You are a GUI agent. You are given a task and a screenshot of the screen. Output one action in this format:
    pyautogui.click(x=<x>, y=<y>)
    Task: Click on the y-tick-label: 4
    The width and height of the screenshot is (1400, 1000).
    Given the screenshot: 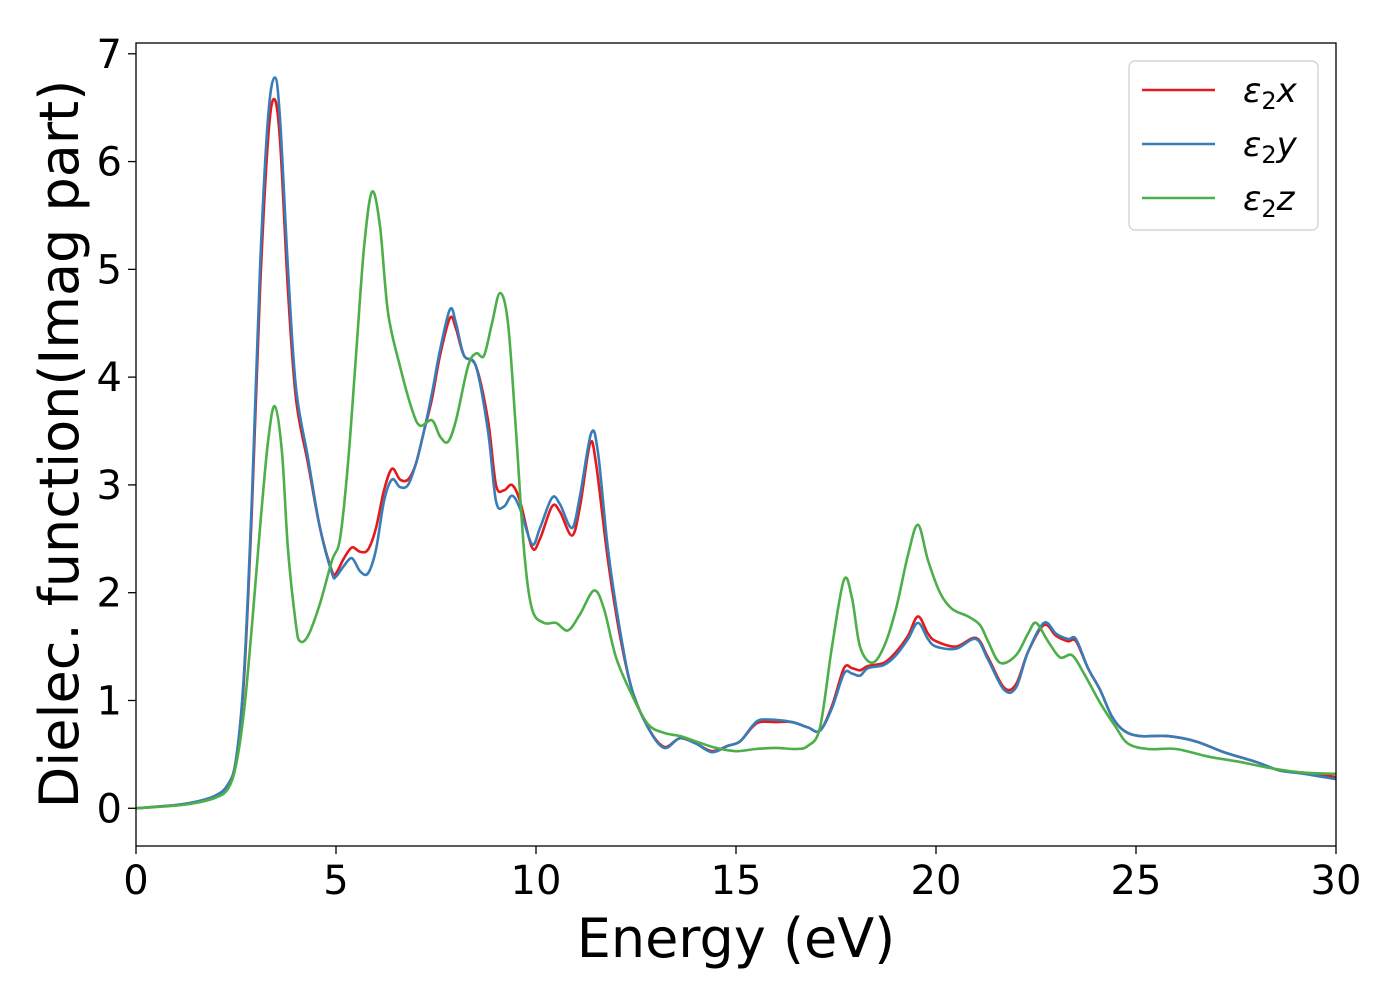 What is the action you would take?
    pyautogui.click(x=109, y=378)
    